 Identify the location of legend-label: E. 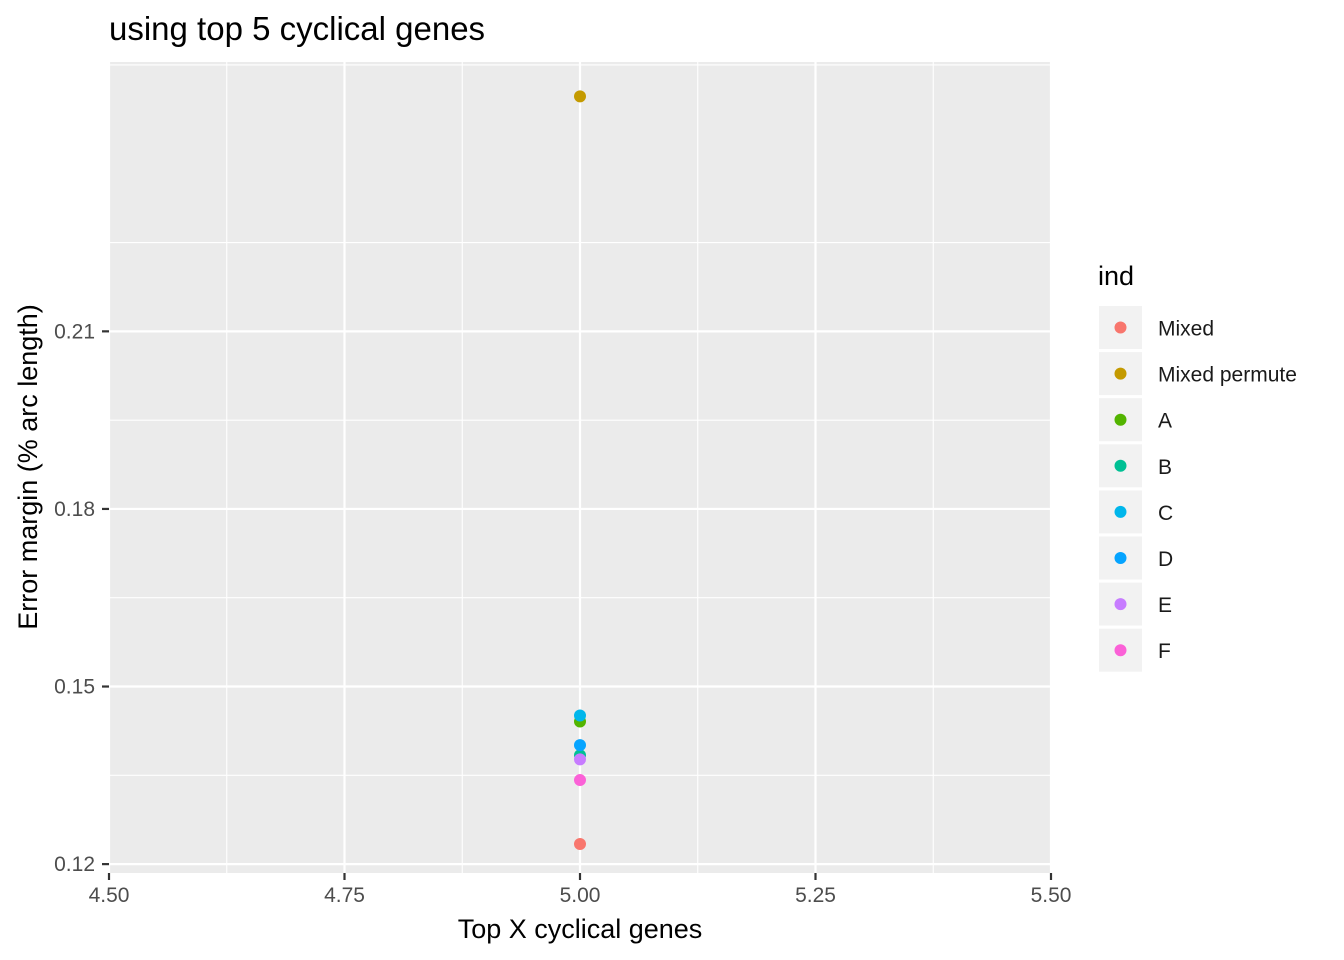
(1165, 605).